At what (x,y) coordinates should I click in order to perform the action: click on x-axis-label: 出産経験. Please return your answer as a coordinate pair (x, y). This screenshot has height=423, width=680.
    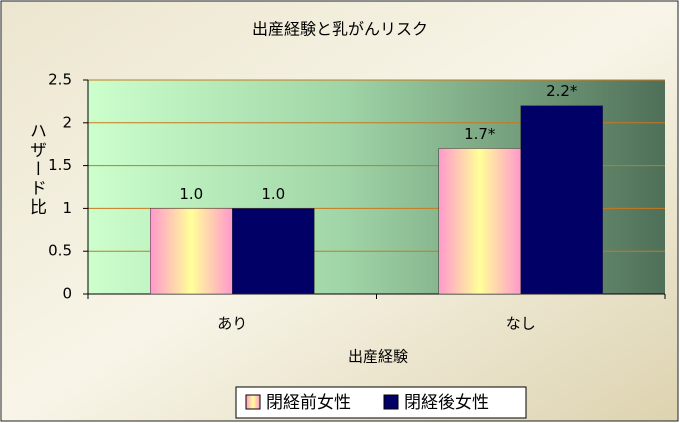
    Looking at the image, I should click on (378, 357).